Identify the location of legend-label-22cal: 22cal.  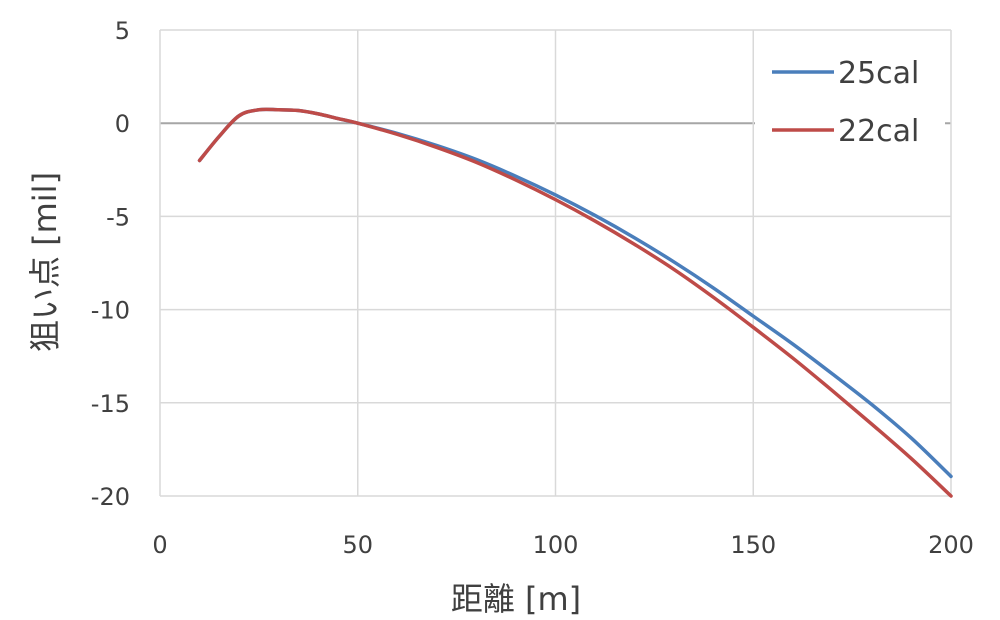
(878, 131).